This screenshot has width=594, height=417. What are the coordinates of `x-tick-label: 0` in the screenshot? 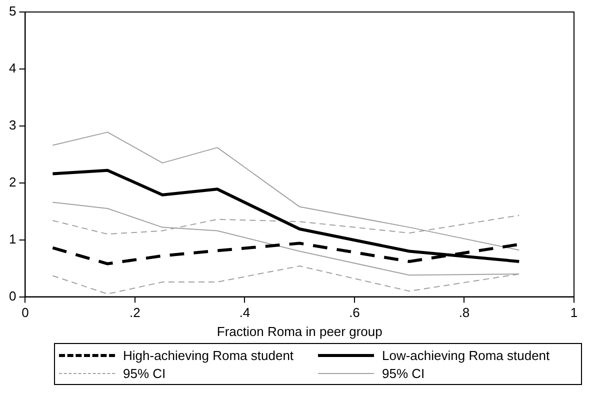 It's located at (25, 312).